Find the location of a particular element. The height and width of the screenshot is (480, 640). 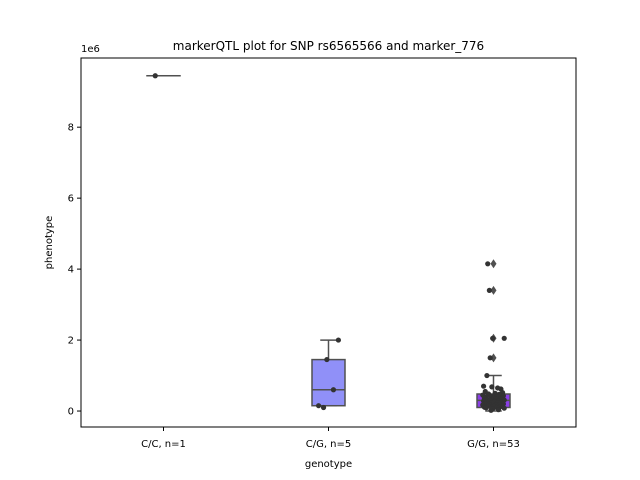

box-CG is located at coordinates (328, 382).